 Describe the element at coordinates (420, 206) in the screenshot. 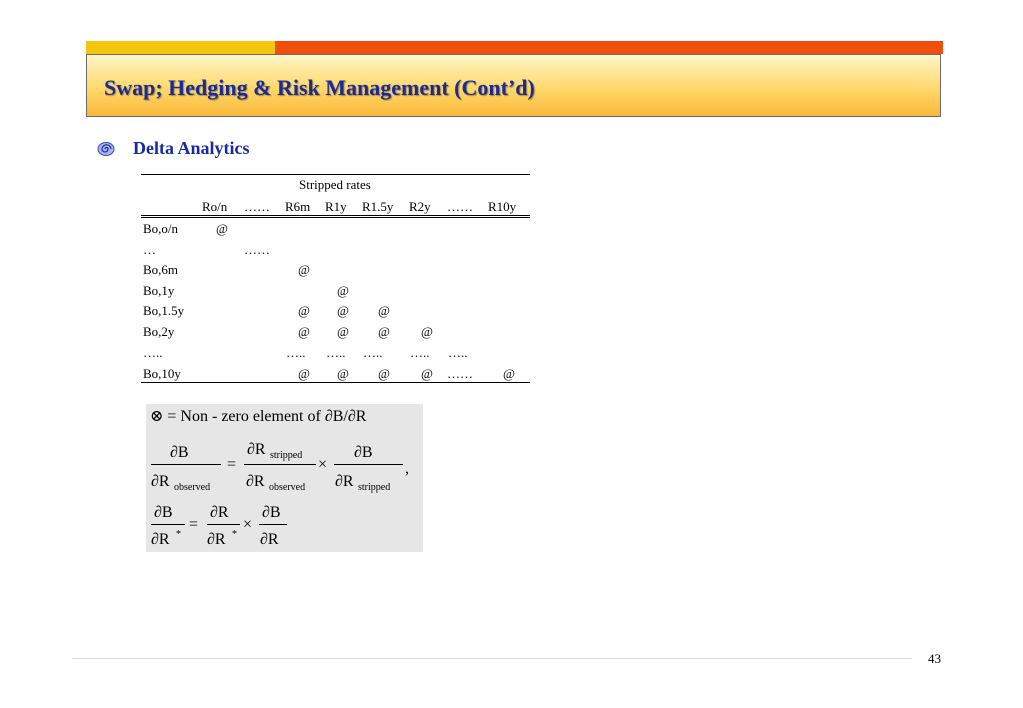

I see `col-header: R2y` at that location.